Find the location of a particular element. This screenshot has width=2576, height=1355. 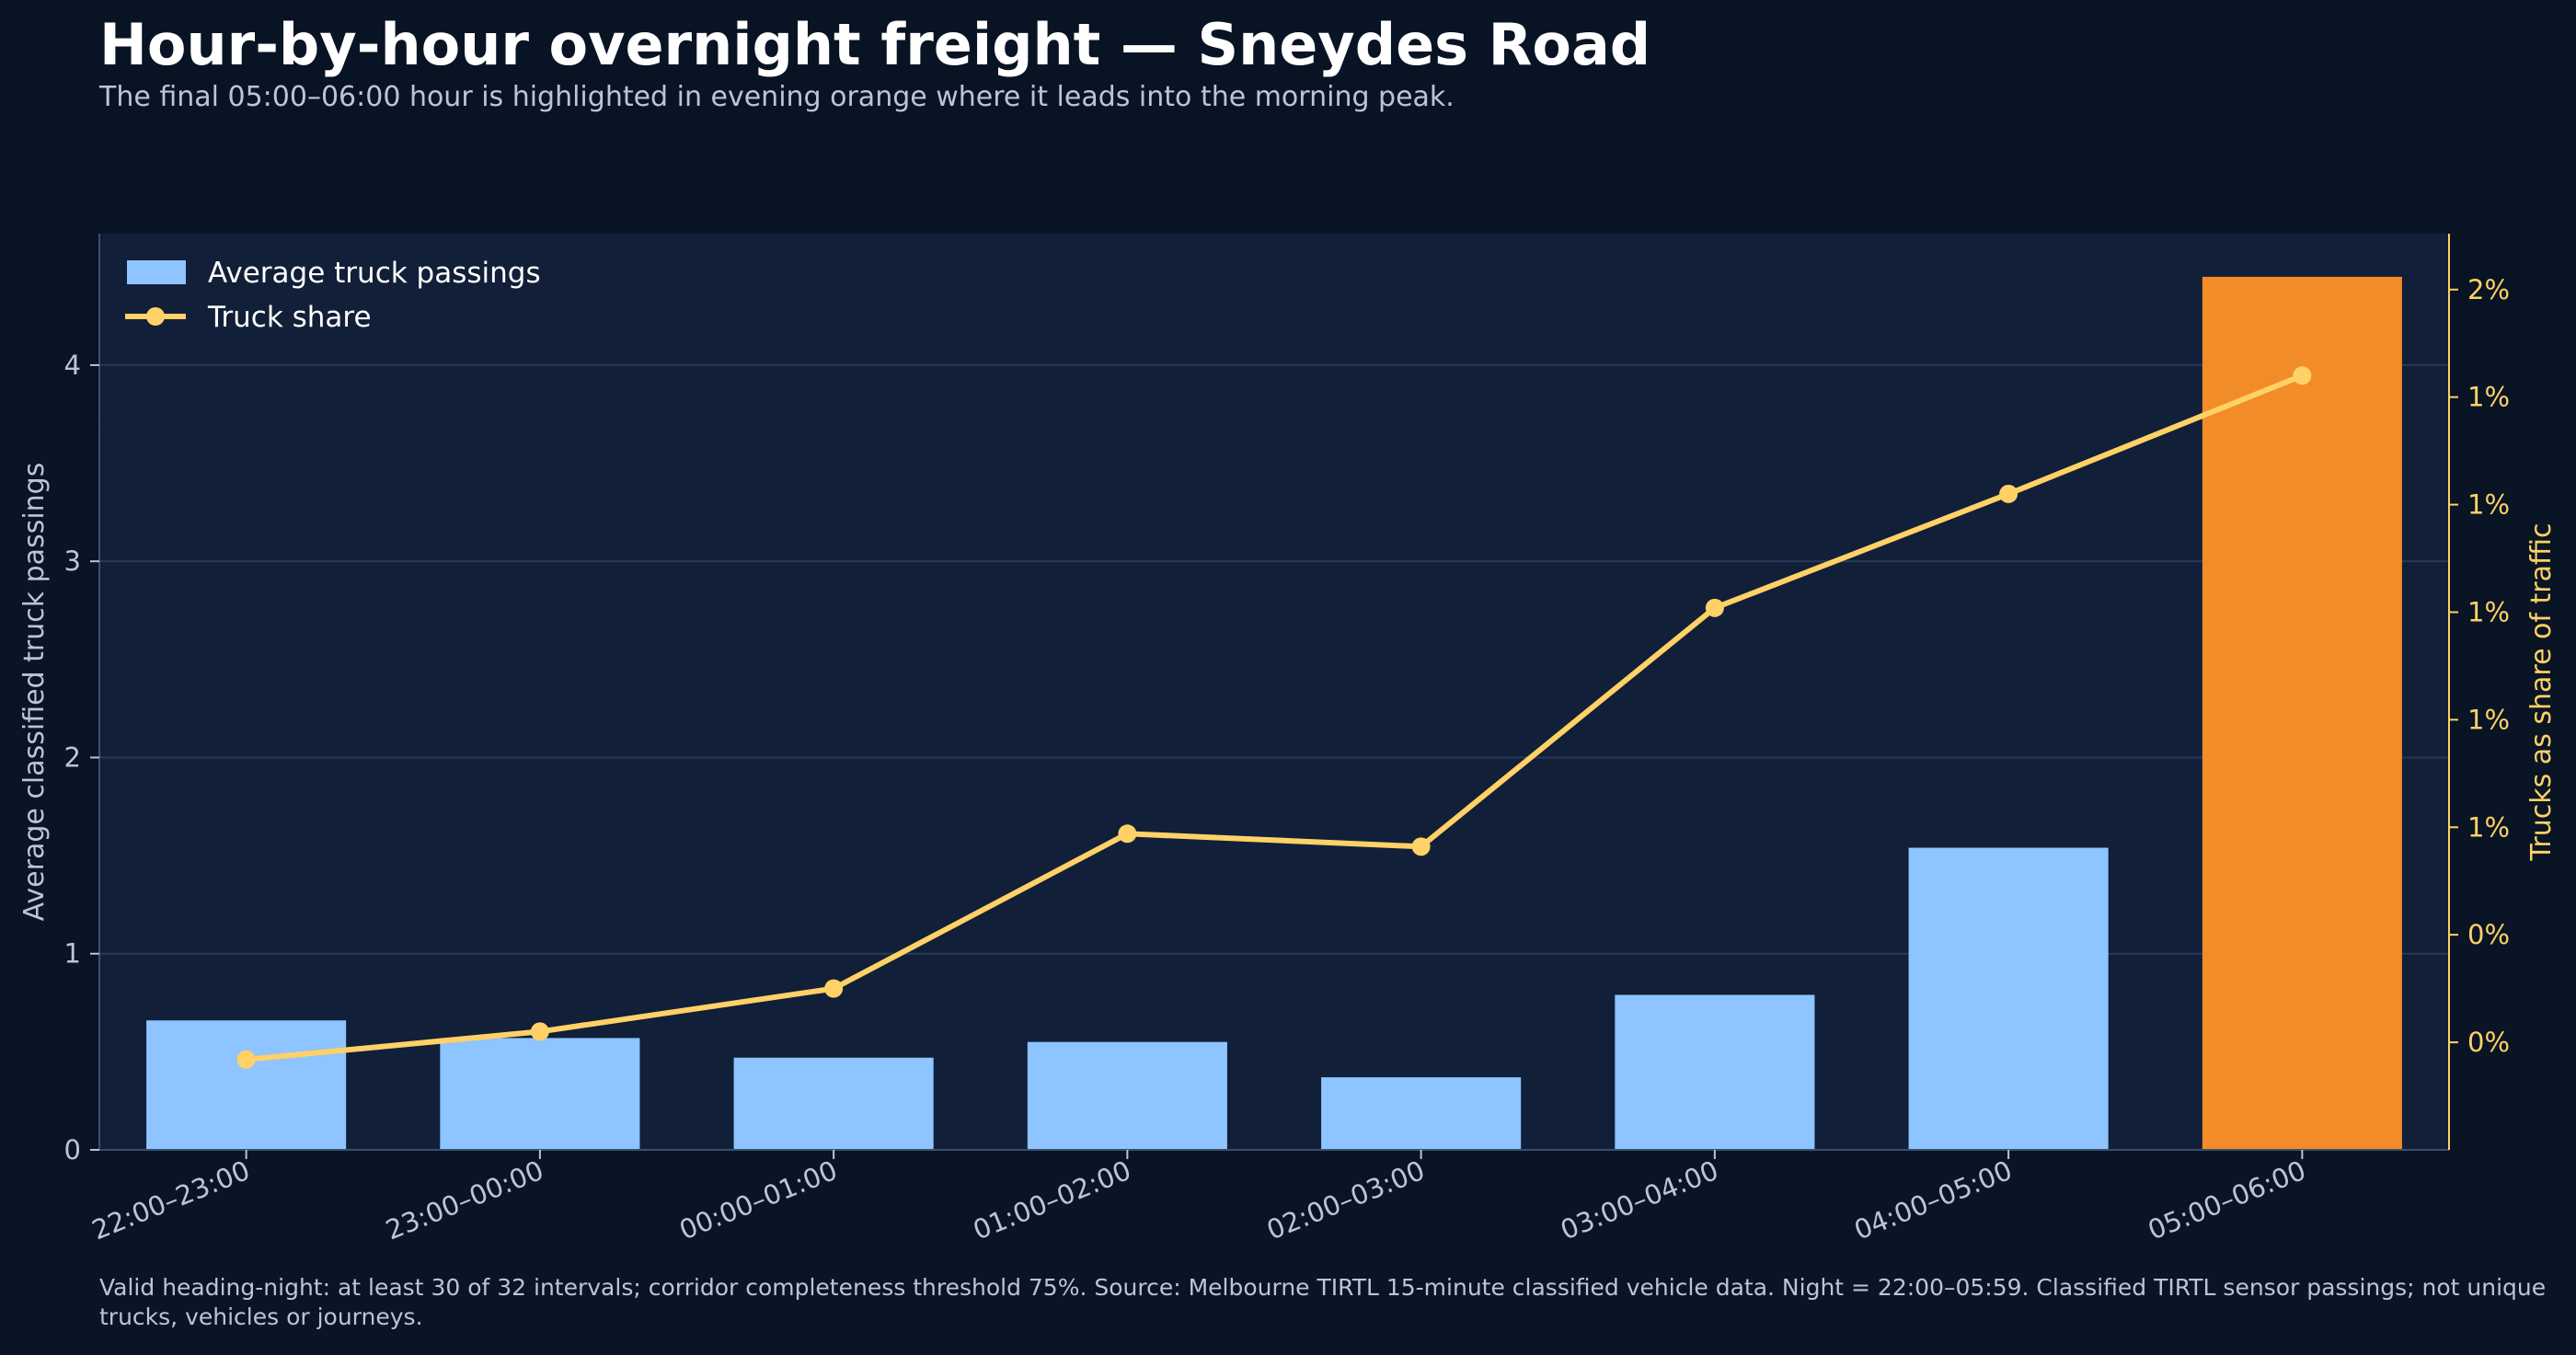

x-tick-label: 23:00–00:00 is located at coordinates (464, 1200).